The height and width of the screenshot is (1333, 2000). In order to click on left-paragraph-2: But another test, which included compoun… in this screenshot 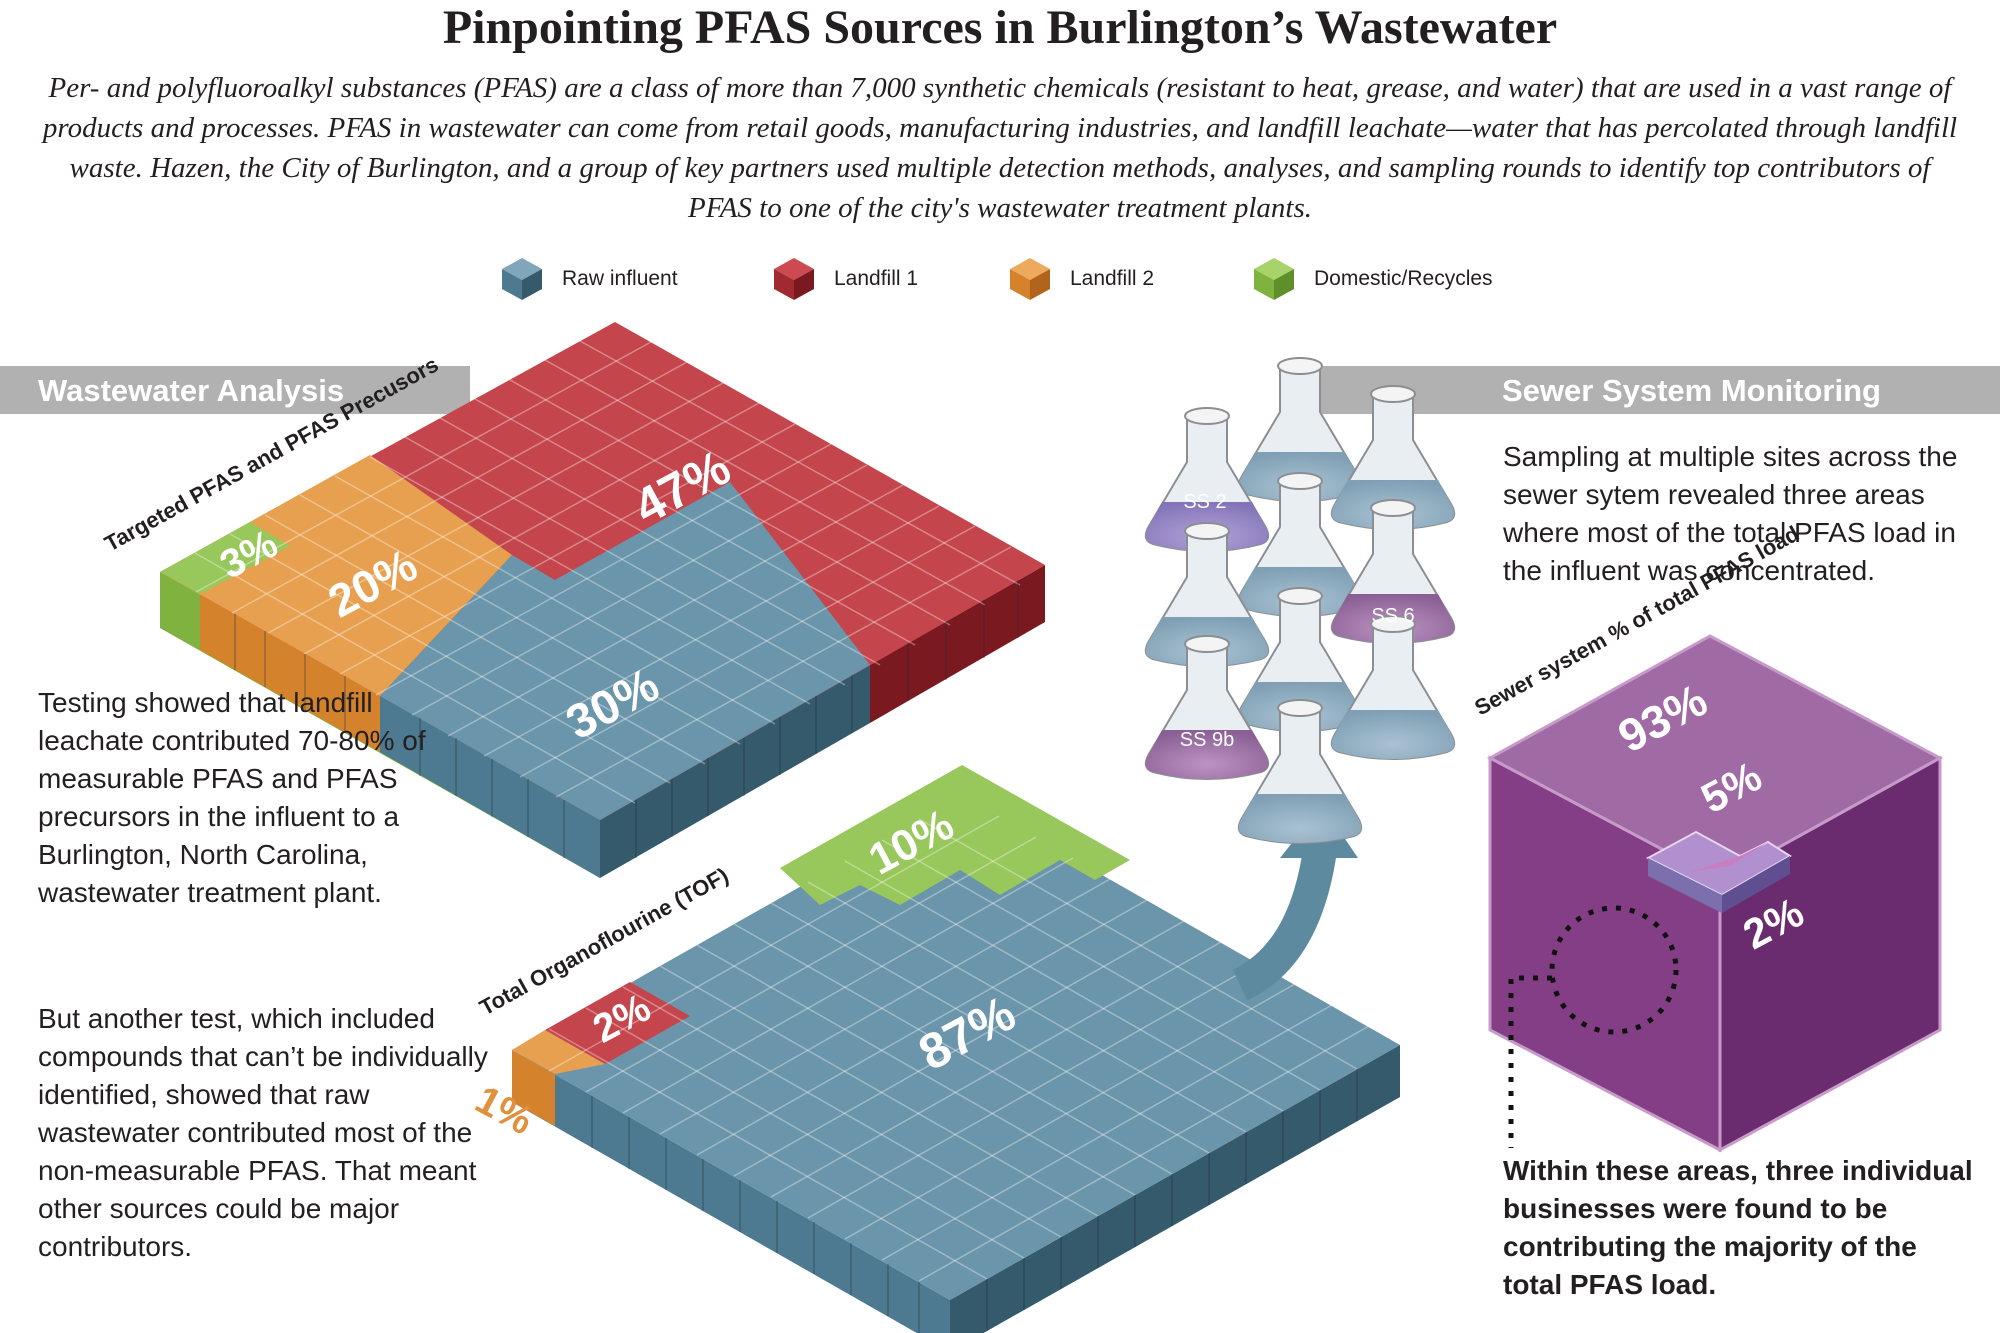, I will do `click(263, 1132)`.